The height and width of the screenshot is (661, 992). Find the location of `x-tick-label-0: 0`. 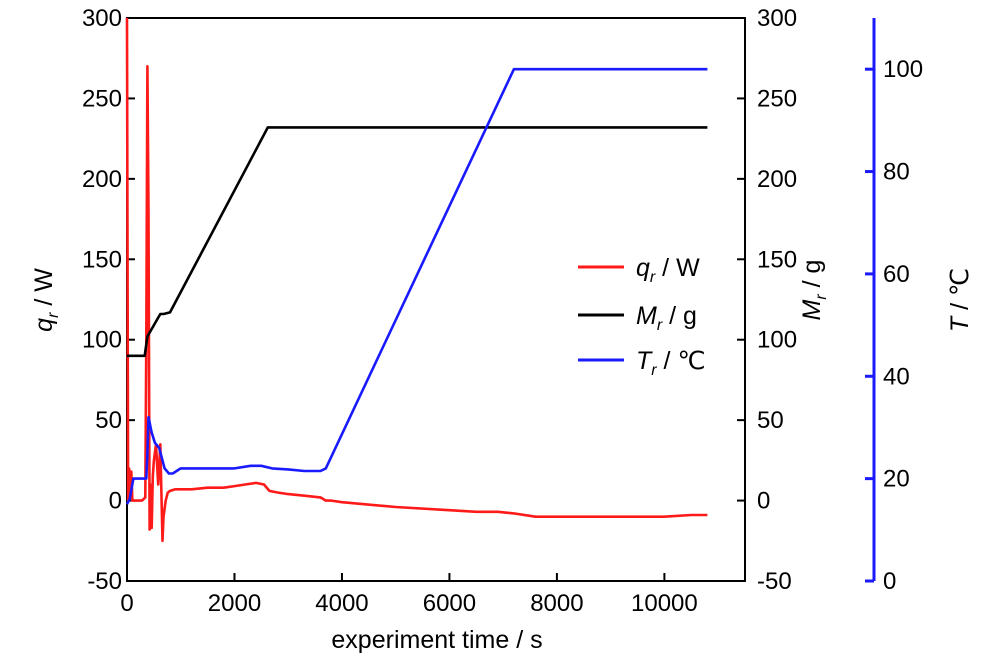

x-tick-label-0: 0 is located at coordinates (126, 603).